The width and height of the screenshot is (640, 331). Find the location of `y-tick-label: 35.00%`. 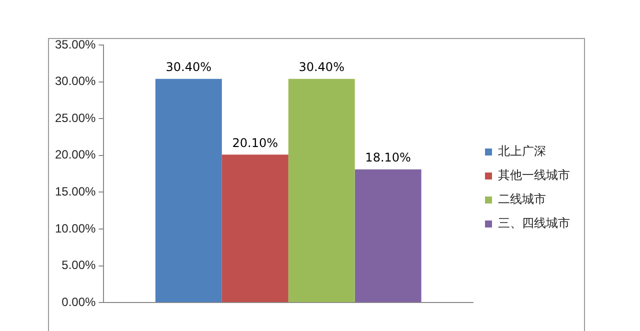

y-tick-label: 35.00% is located at coordinates (75, 44).